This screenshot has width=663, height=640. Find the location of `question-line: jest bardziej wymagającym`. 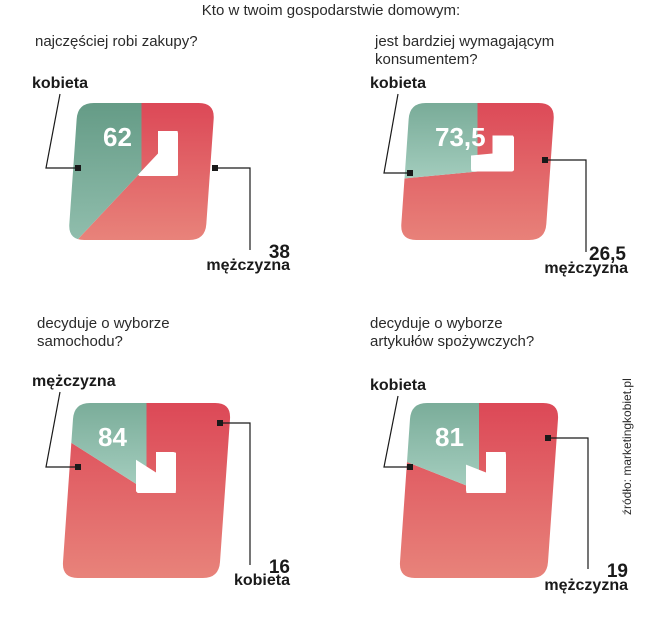

question-line: jest bardziej wymagającym is located at coordinates (464, 41).